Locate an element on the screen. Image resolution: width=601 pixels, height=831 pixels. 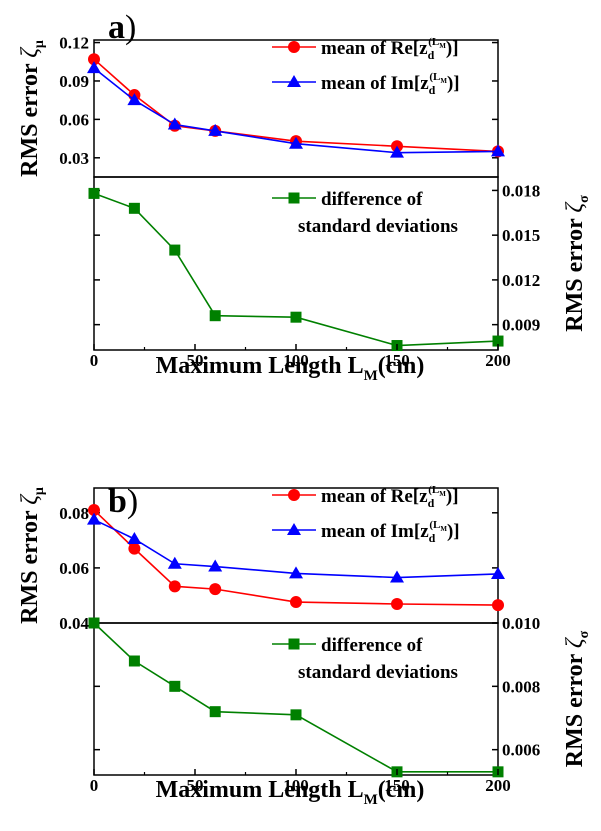
top-y-tick-label: 0.09 is located at coordinates (74, 81).